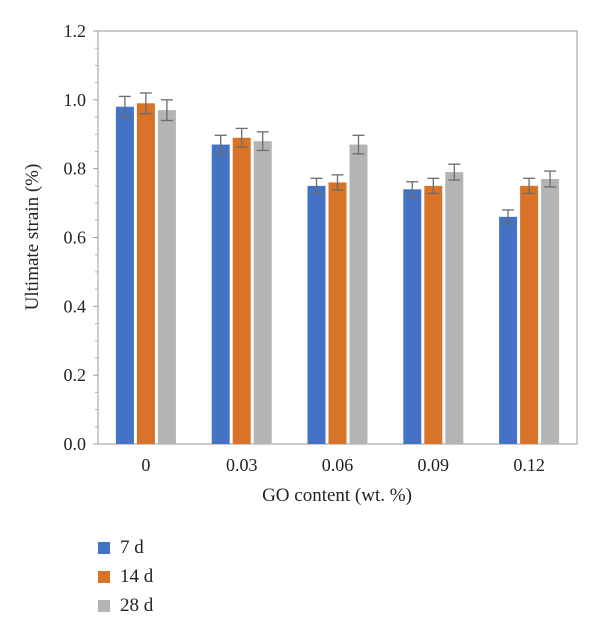 The height and width of the screenshot is (629, 600). What do you see at coordinates (358, 294) in the screenshot?
I see `bar-28d-0.06` at bounding box center [358, 294].